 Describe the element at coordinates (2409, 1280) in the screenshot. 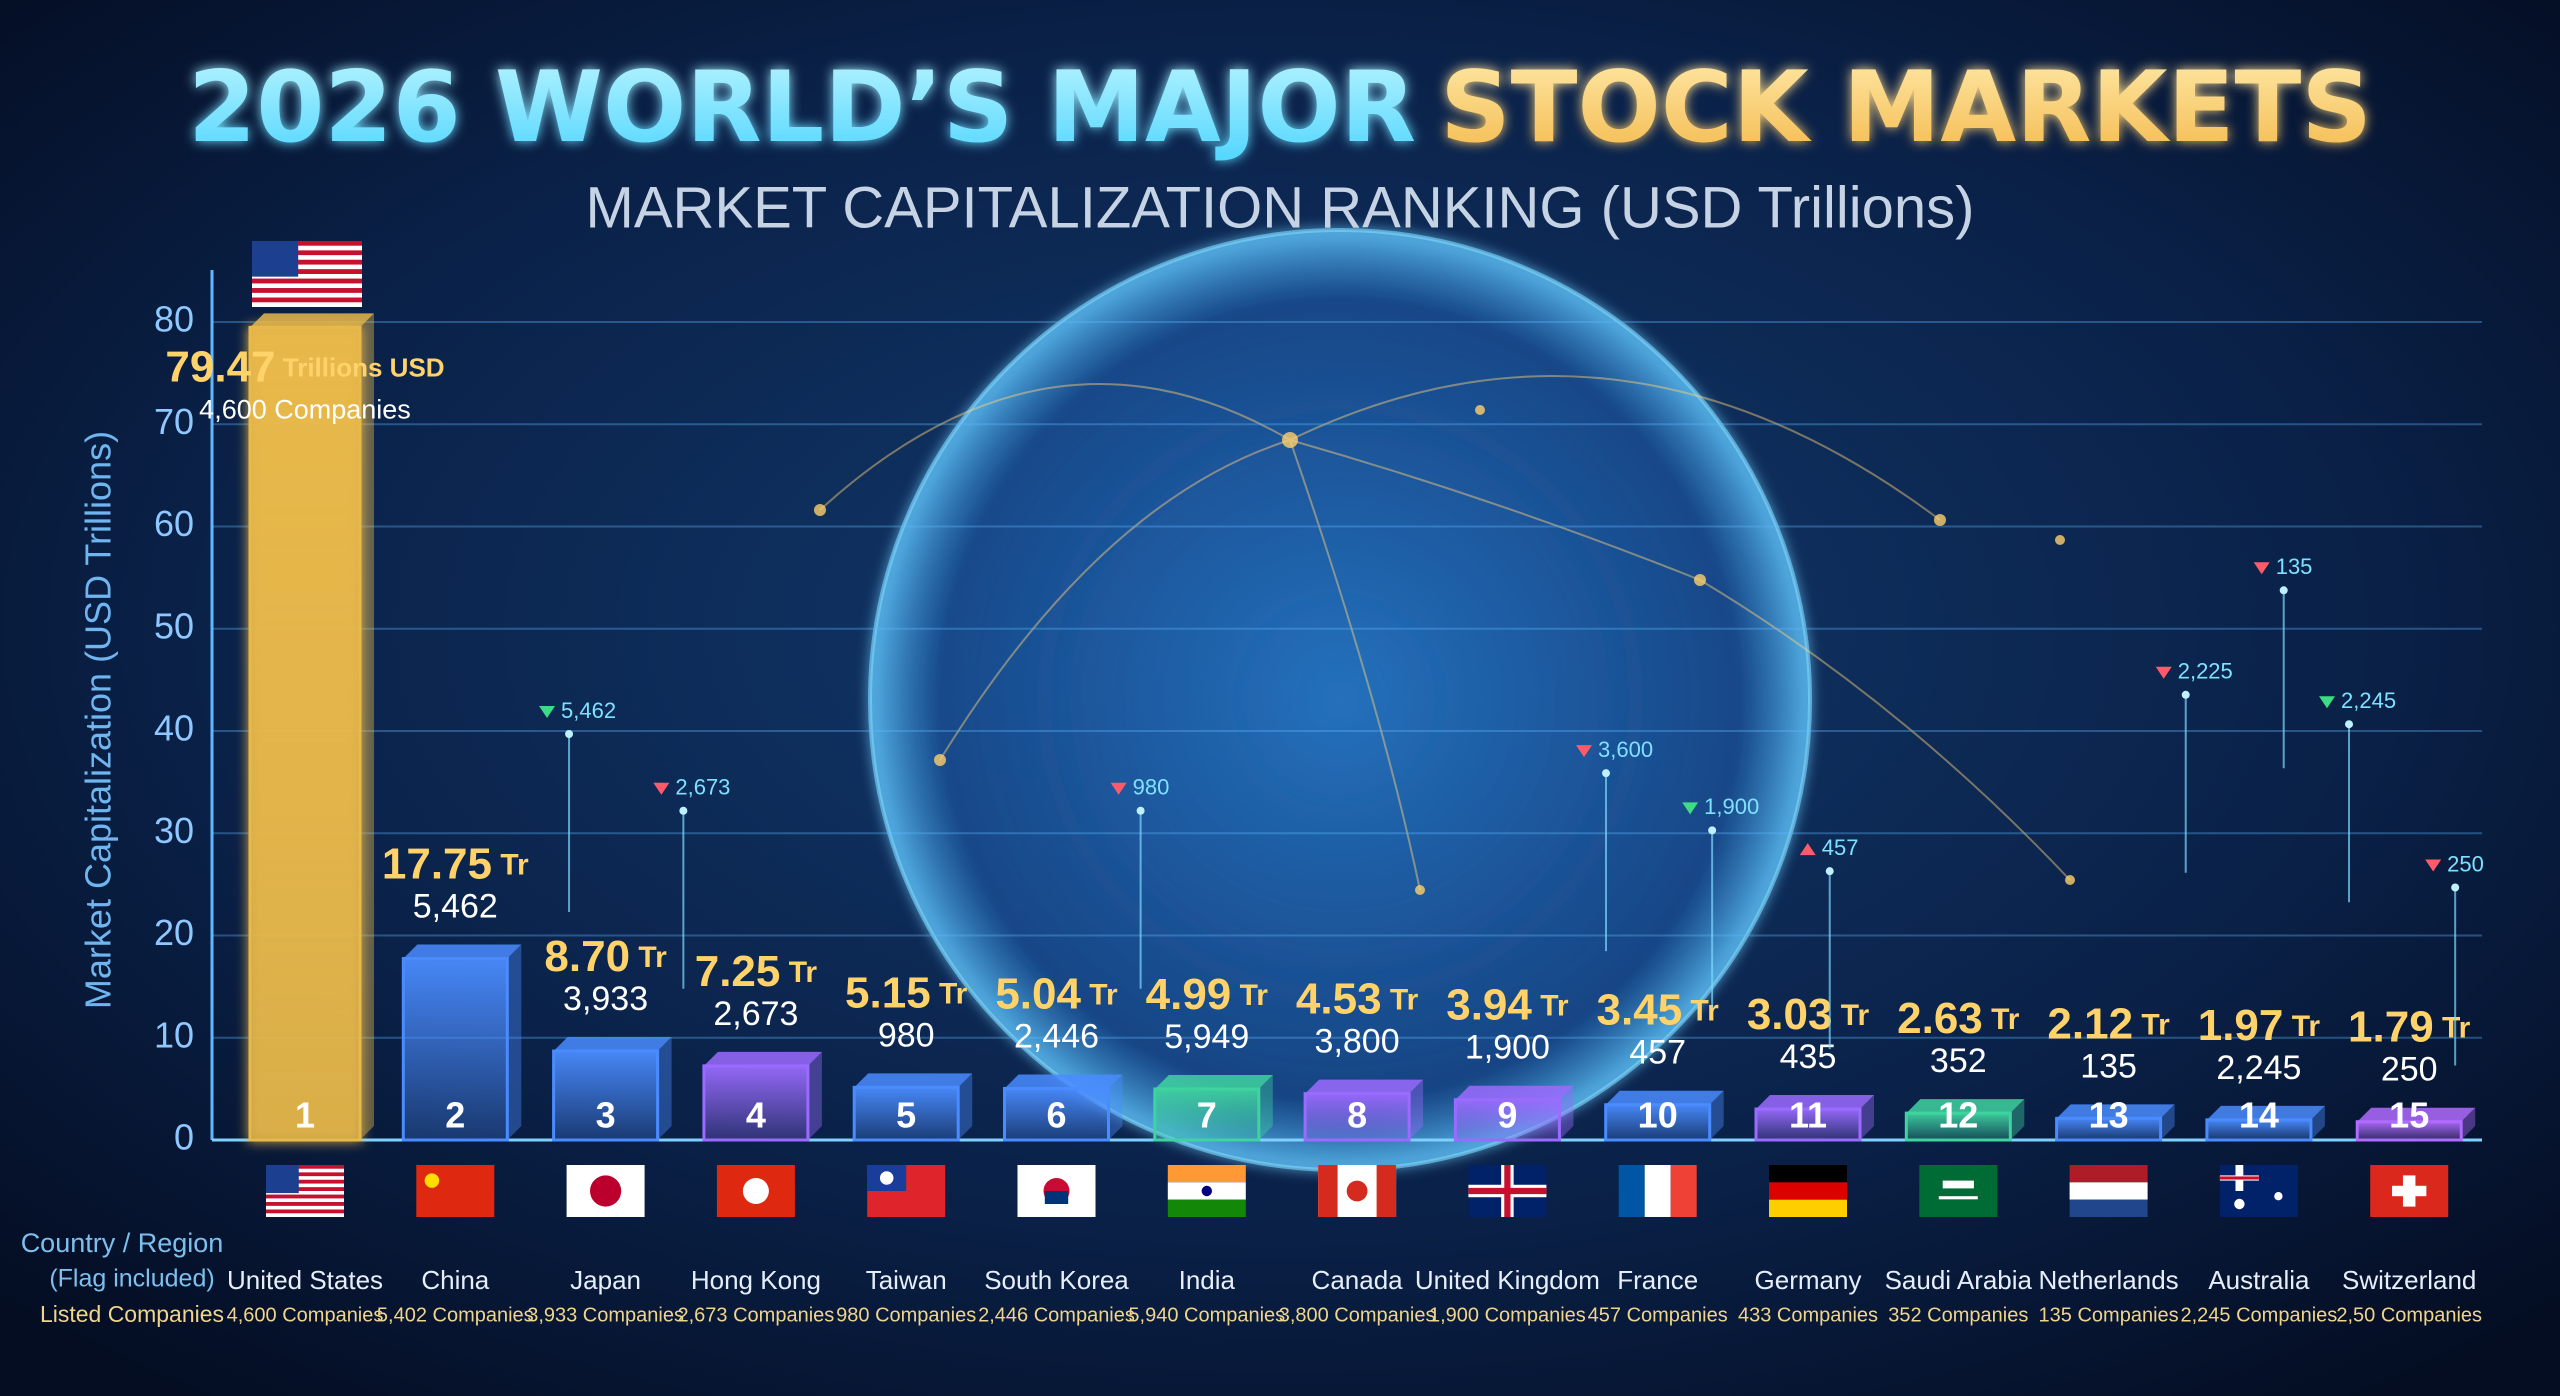

I see `x-tick-label: Switzerland` at that location.